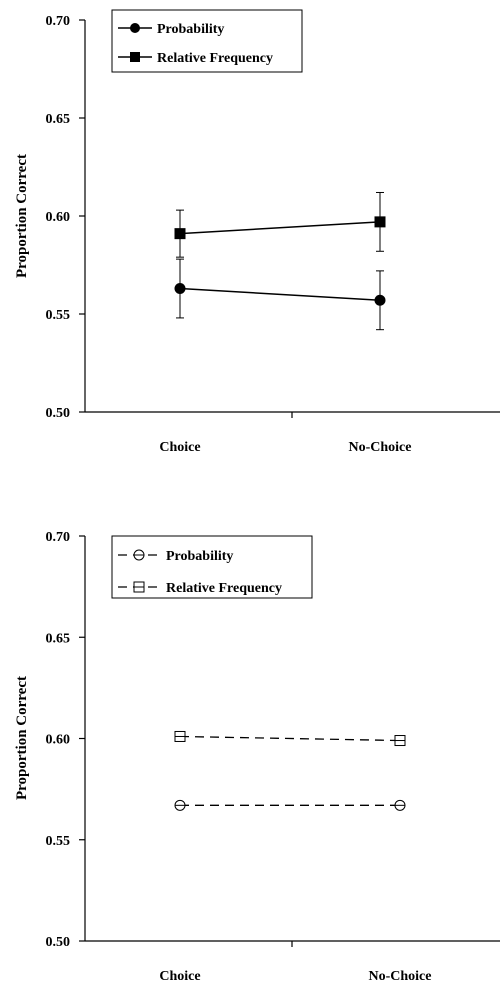  Describe the element at coordinates (135, 57) in the screenshot. I see `legend-marker-relative-frequency` at that location.